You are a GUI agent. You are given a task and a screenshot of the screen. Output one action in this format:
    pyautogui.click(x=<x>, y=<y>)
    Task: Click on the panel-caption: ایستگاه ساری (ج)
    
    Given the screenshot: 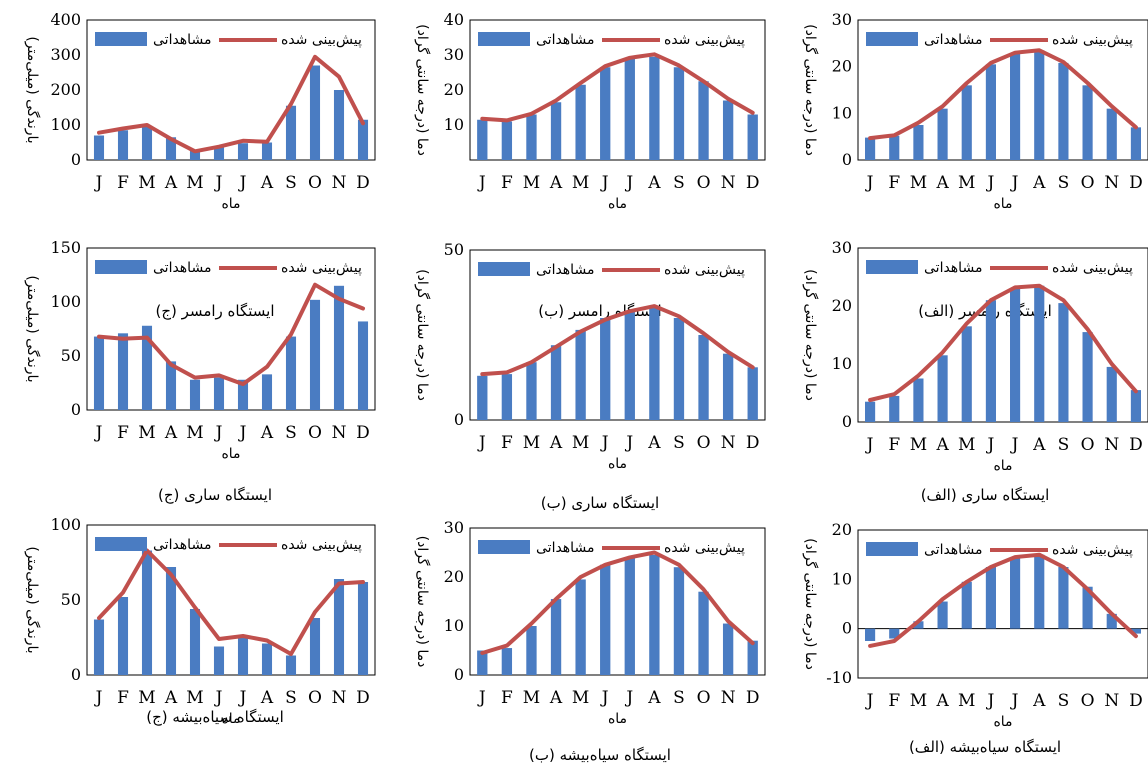 What is the action you would take?
    pyautogui.click(x=215, y=495)
    